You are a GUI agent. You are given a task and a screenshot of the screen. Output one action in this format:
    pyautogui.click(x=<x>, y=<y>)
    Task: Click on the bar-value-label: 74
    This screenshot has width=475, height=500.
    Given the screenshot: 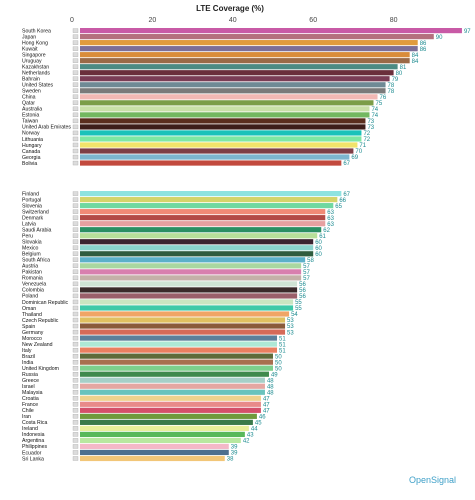 What is the action you would take?
    pyautogui.click(x=374, y=110)
    